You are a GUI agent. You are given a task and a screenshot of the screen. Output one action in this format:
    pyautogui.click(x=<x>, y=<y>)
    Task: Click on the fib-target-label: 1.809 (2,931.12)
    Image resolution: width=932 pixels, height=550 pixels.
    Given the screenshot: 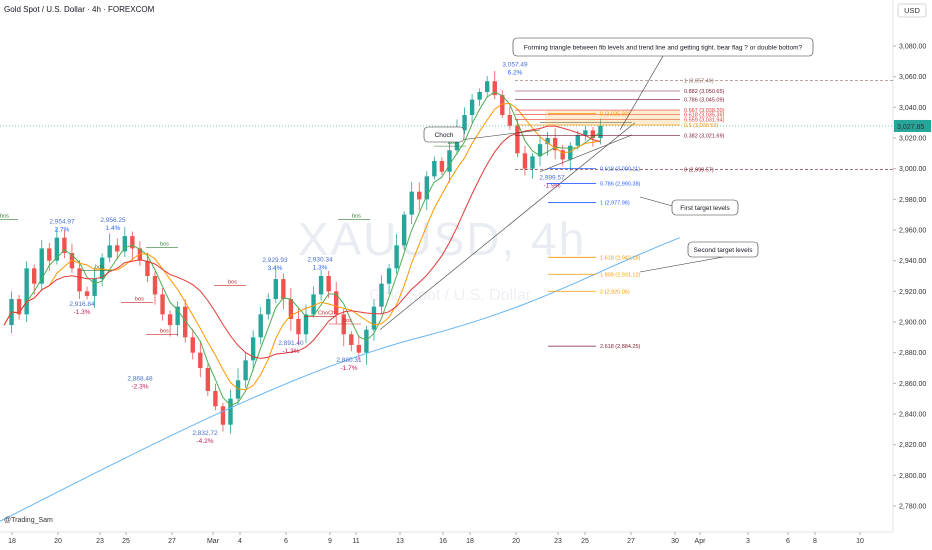 What is the action you would take?
    pyautogui.click(x=620, y=275)
    